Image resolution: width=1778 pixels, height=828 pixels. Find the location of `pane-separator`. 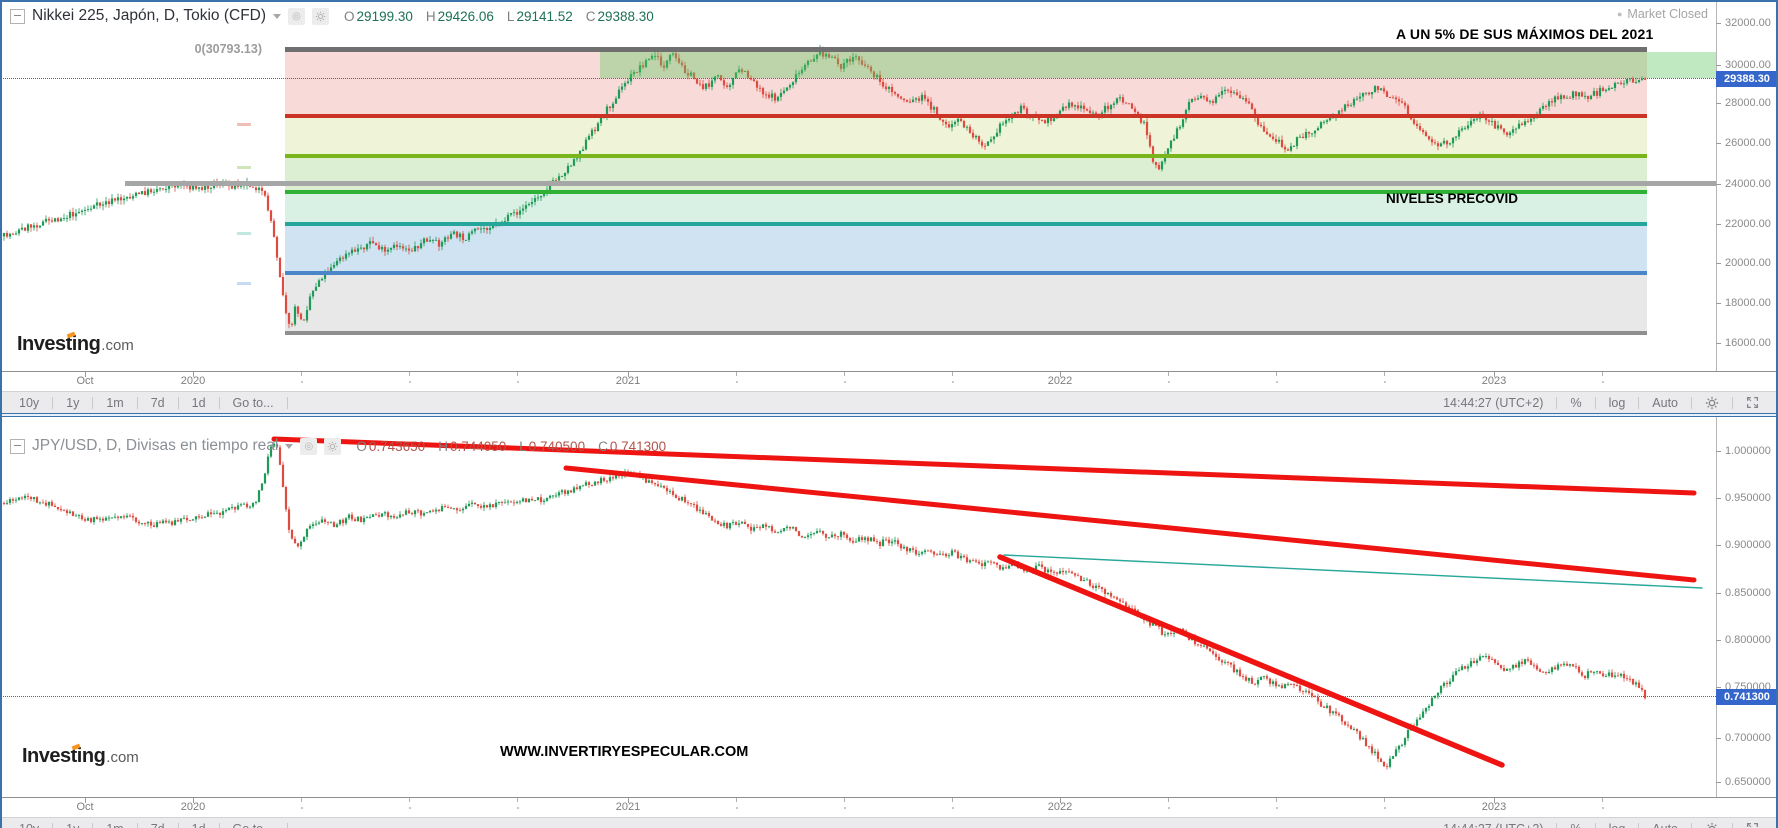

pane-separator is located at coordinates (889, 415).